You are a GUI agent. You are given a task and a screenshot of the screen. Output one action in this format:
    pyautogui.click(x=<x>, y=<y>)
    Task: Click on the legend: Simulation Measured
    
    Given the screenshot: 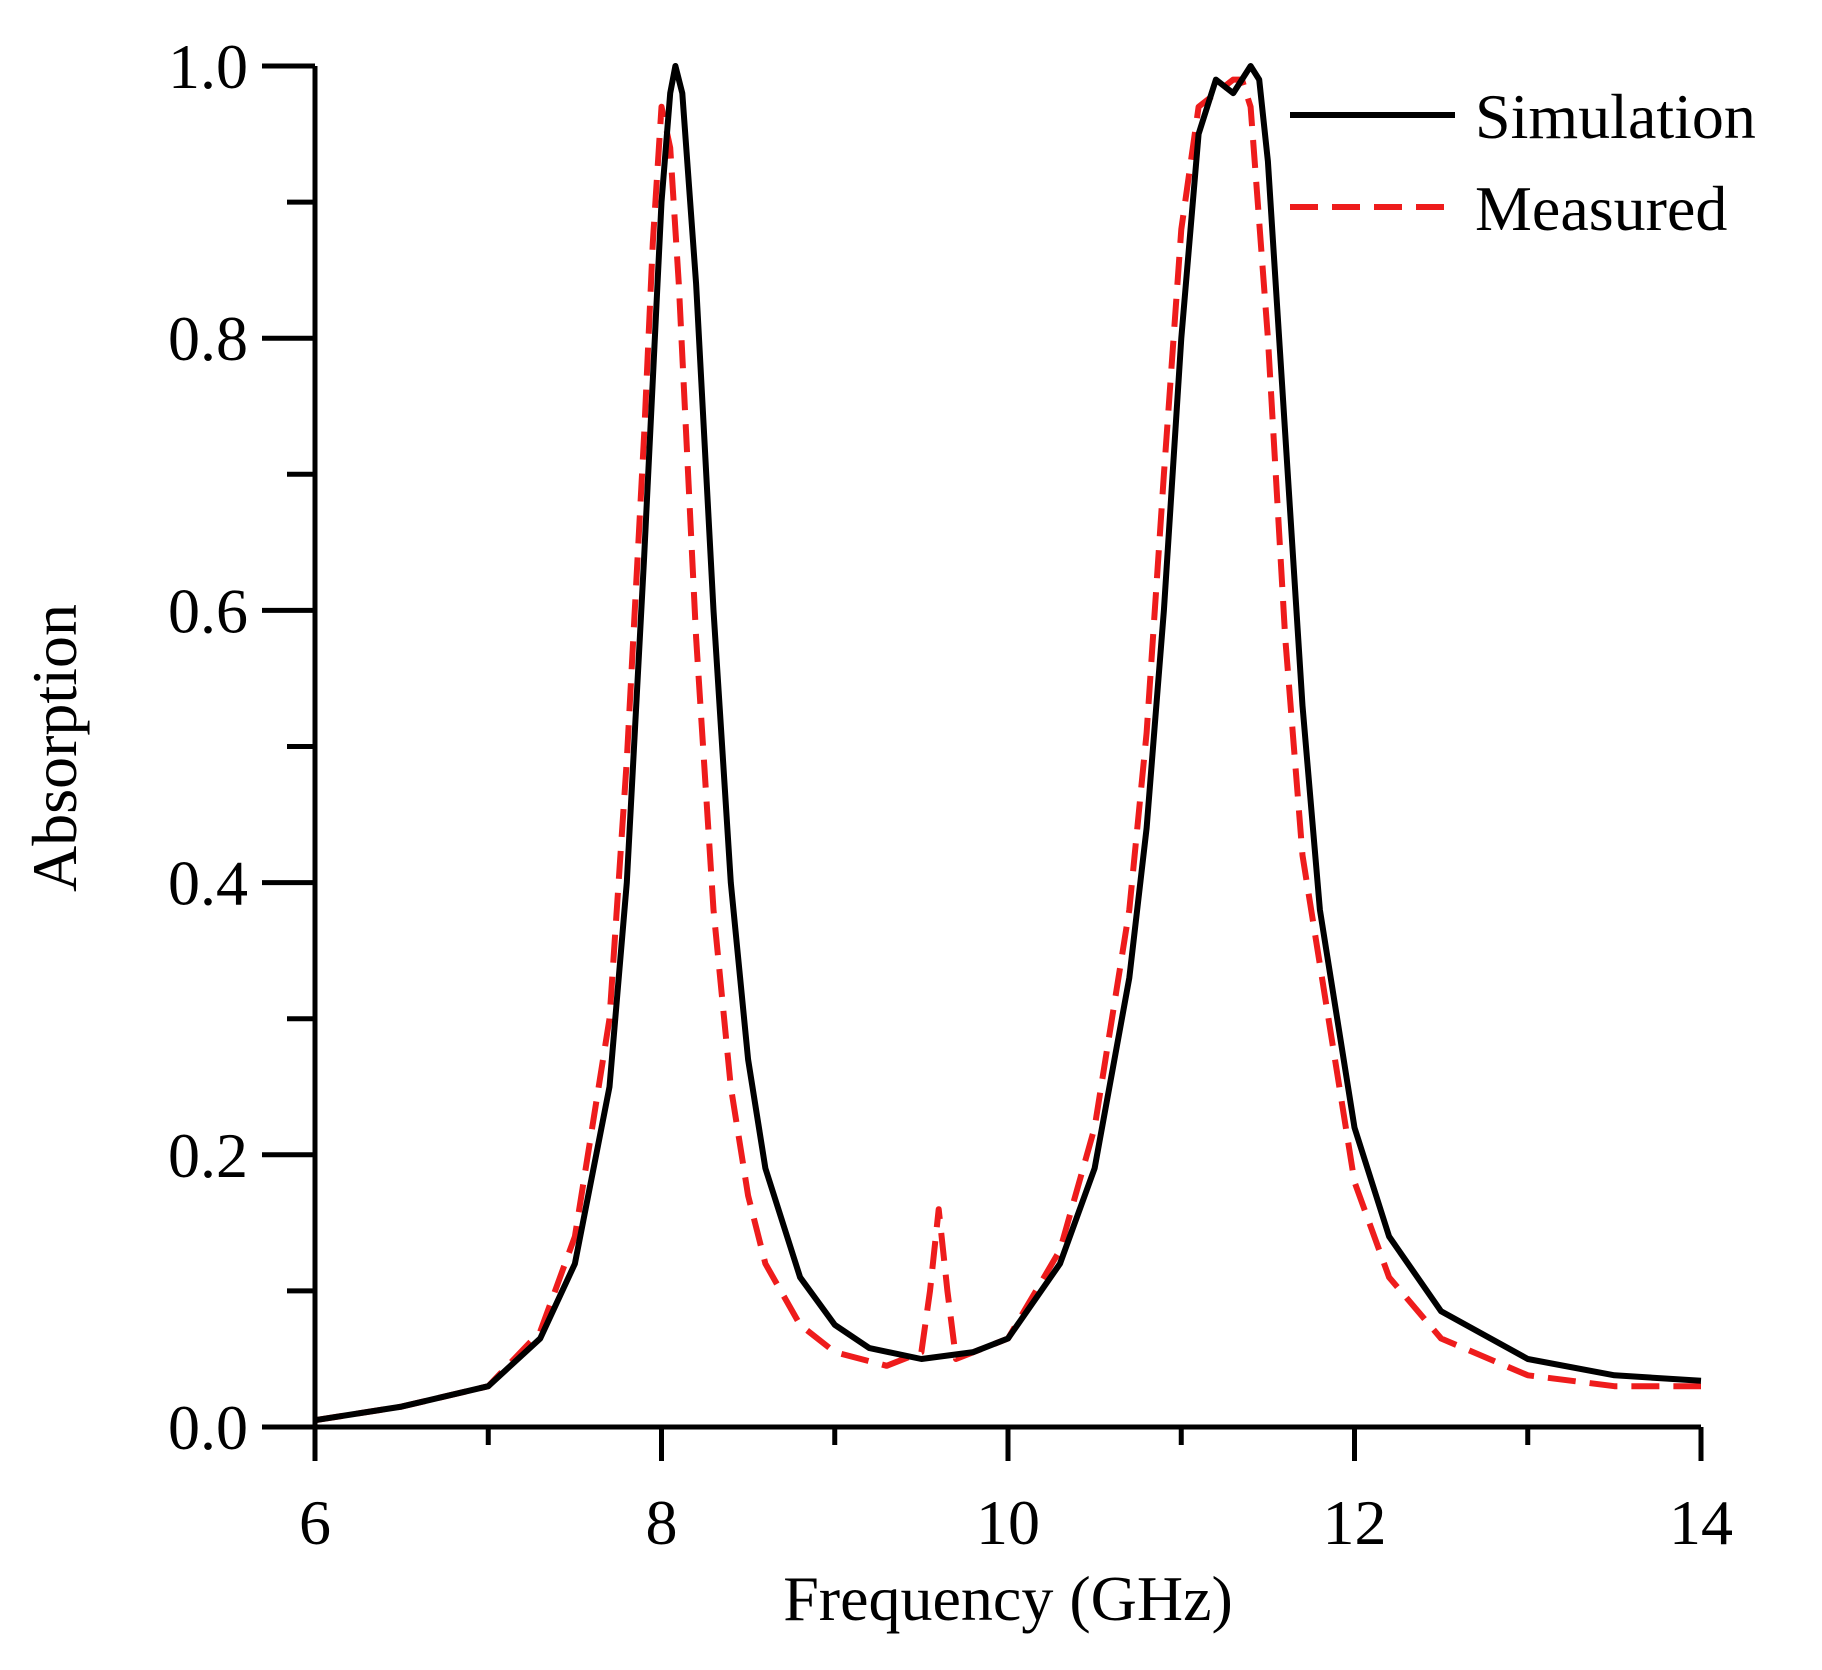 What is the action you would take?
    pyautogui.click(x=1523, y=162)
    